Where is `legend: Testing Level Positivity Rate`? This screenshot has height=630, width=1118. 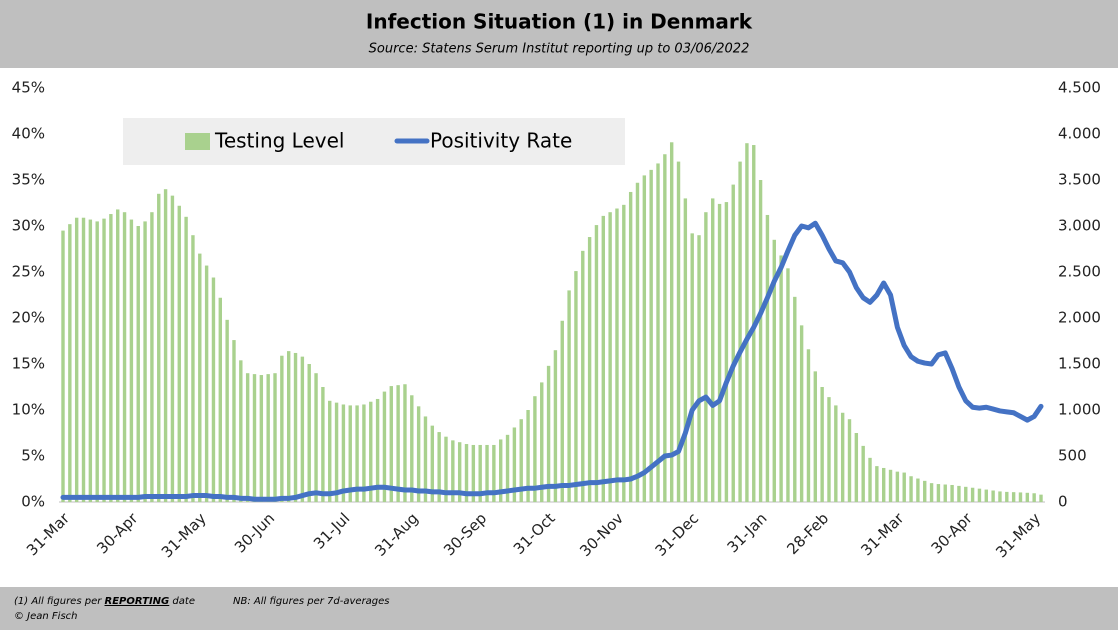
legend: Testing Level Positivity Rate is located at coordinates (378, 141).